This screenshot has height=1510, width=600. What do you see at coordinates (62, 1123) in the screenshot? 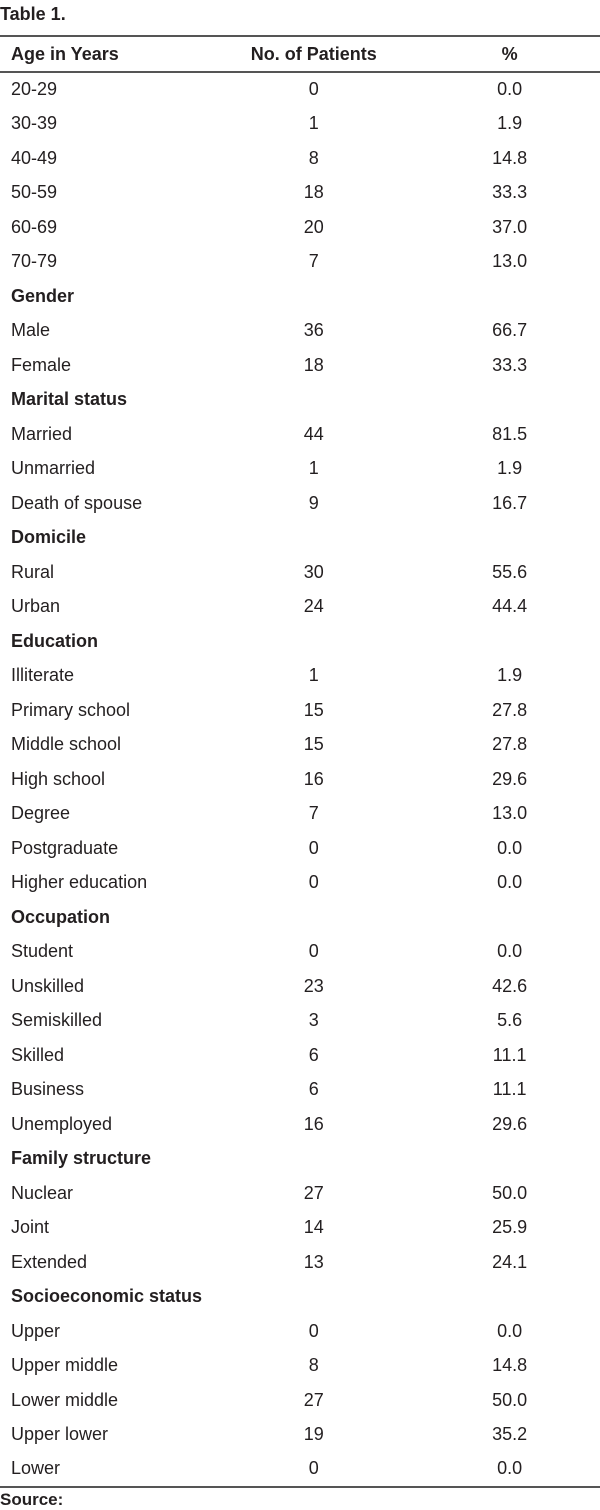
I see `row-label: Unemployed` at bounding box center [62, 1123].